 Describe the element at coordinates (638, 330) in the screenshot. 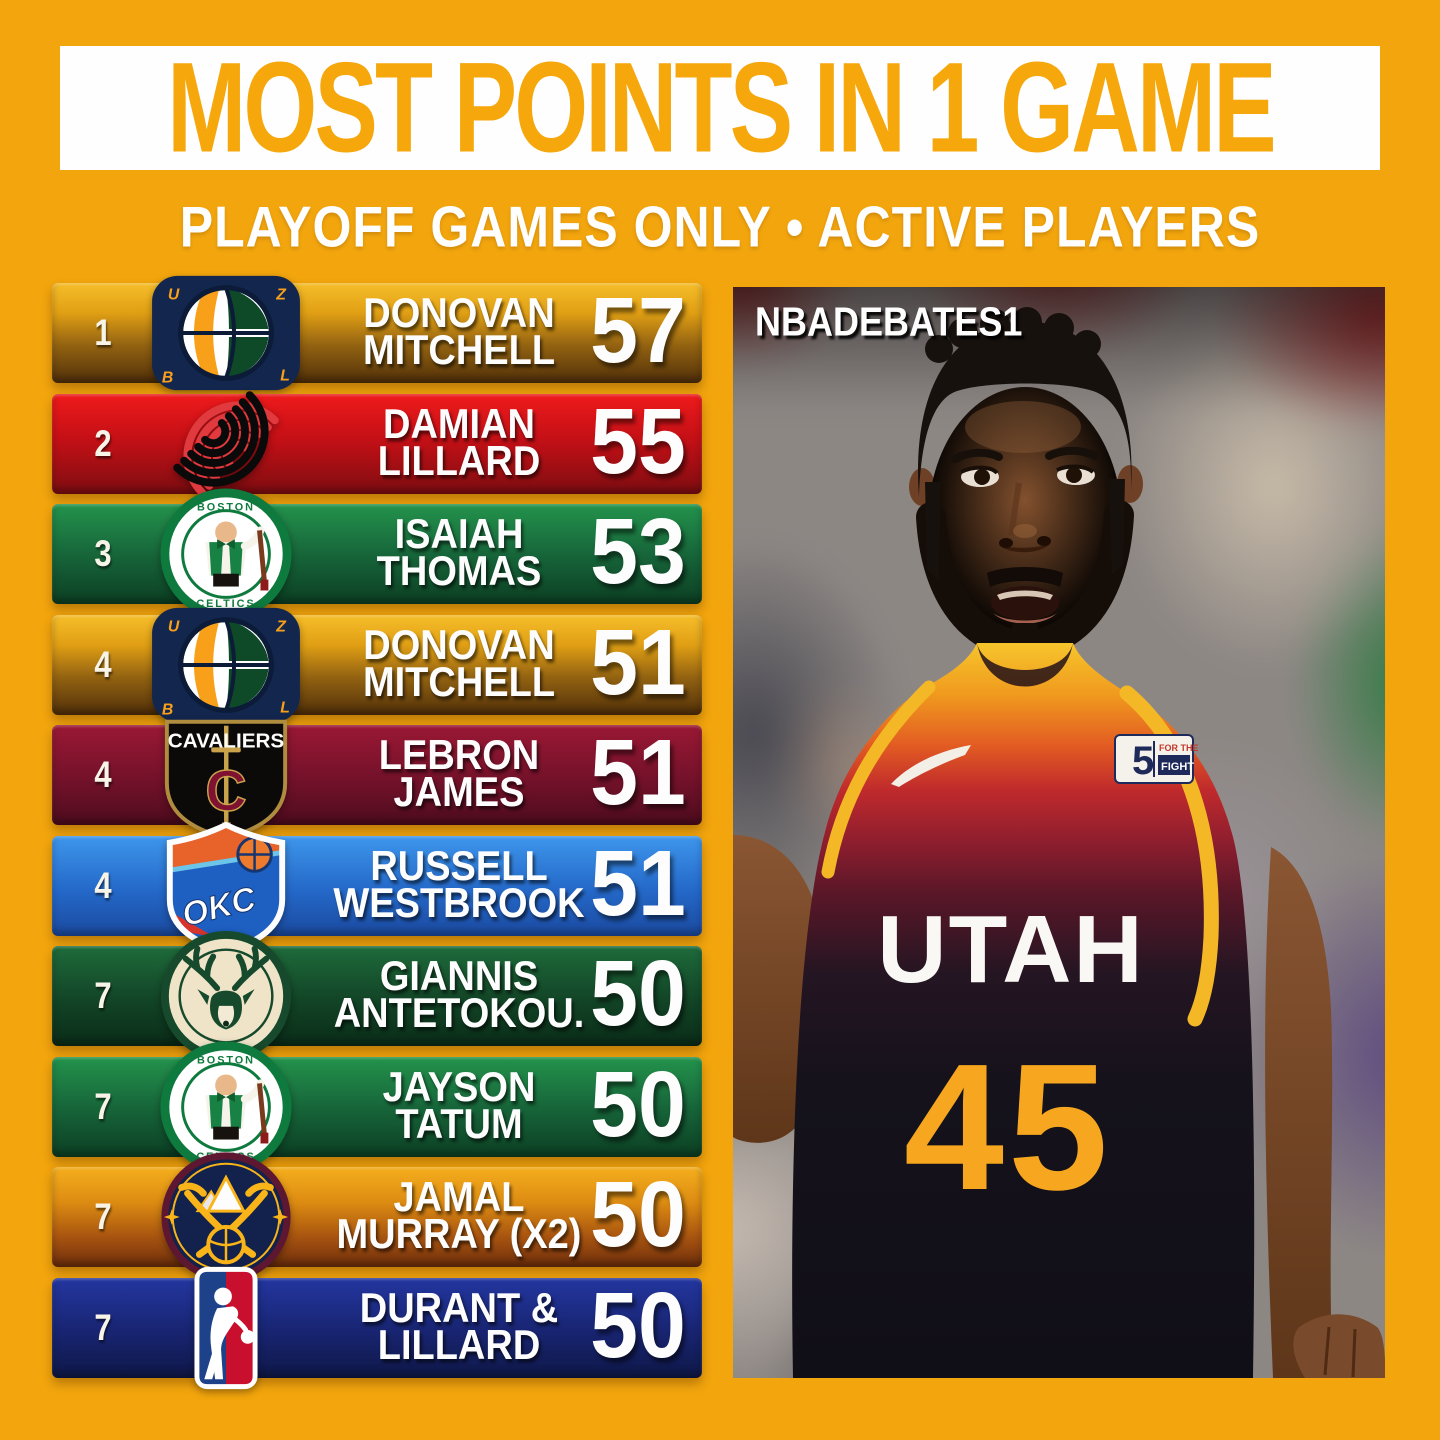

I see `points-value: 57` at that location.